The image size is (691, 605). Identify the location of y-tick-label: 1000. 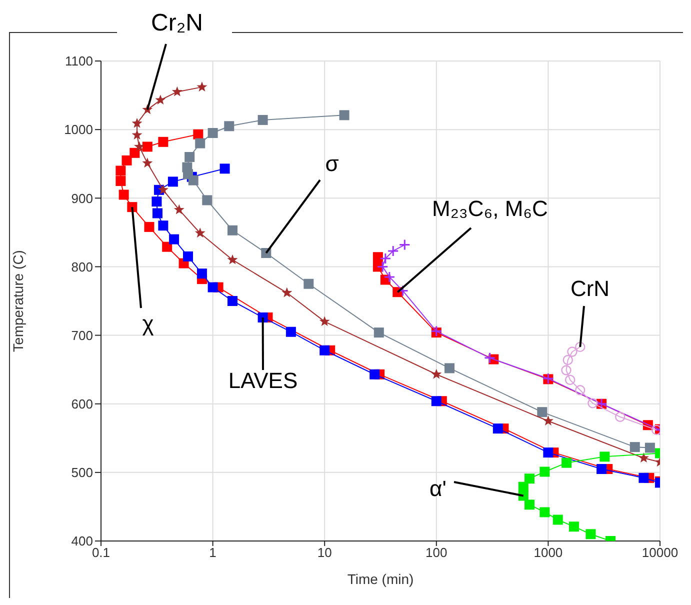
(78, 130).